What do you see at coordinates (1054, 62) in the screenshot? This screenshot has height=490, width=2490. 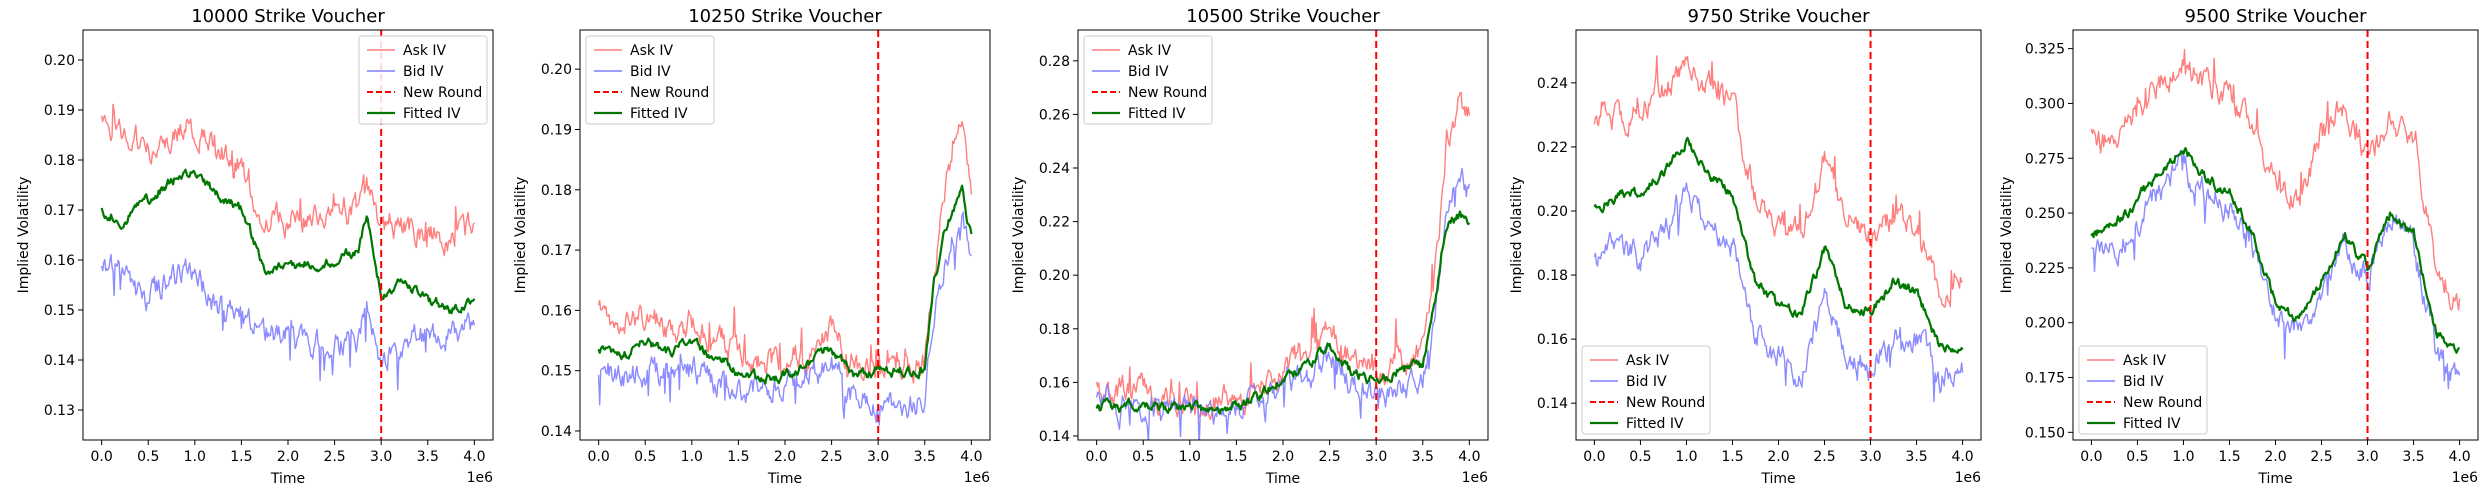 I see `y-tick-label: 0.28` at bounding box center [1054, 62].